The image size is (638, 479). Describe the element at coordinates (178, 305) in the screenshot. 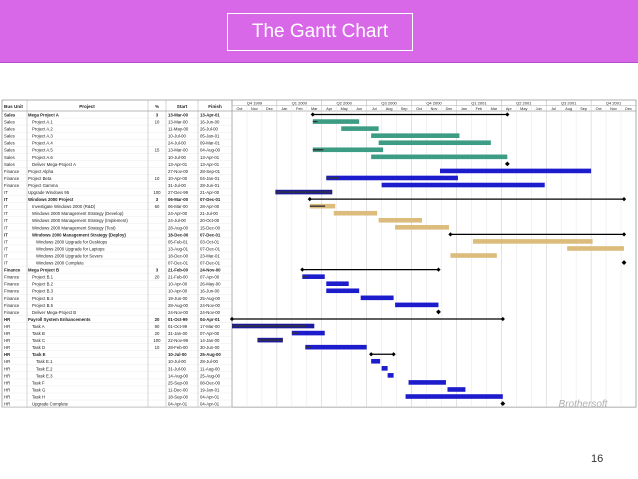

I see `cell-start: 28-Aug-00` at that location.